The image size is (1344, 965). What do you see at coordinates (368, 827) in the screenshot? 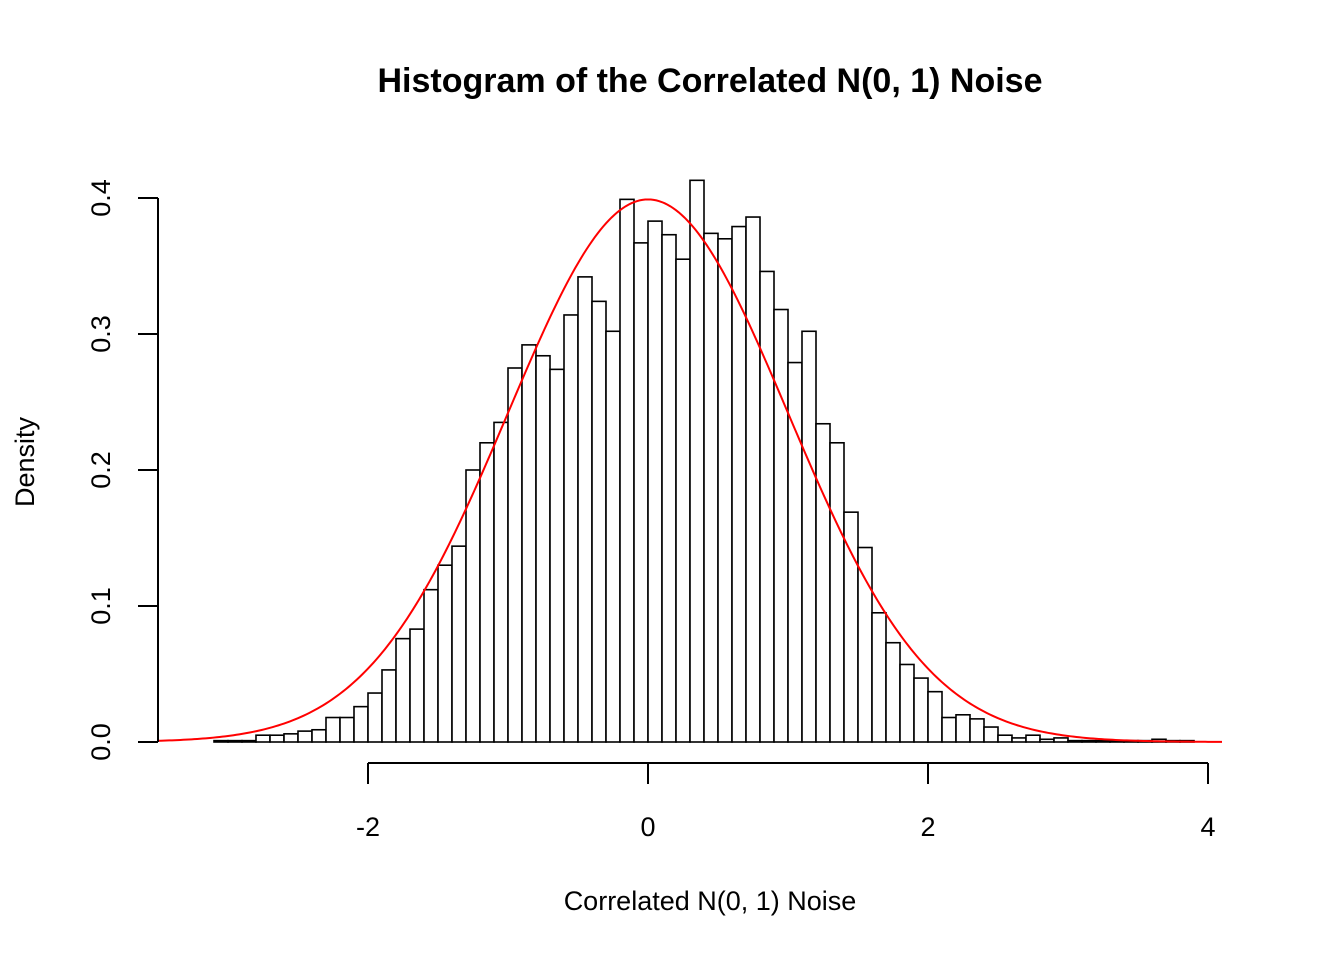
I see `x-tick-label: -2` at bounding box center [368, 827].